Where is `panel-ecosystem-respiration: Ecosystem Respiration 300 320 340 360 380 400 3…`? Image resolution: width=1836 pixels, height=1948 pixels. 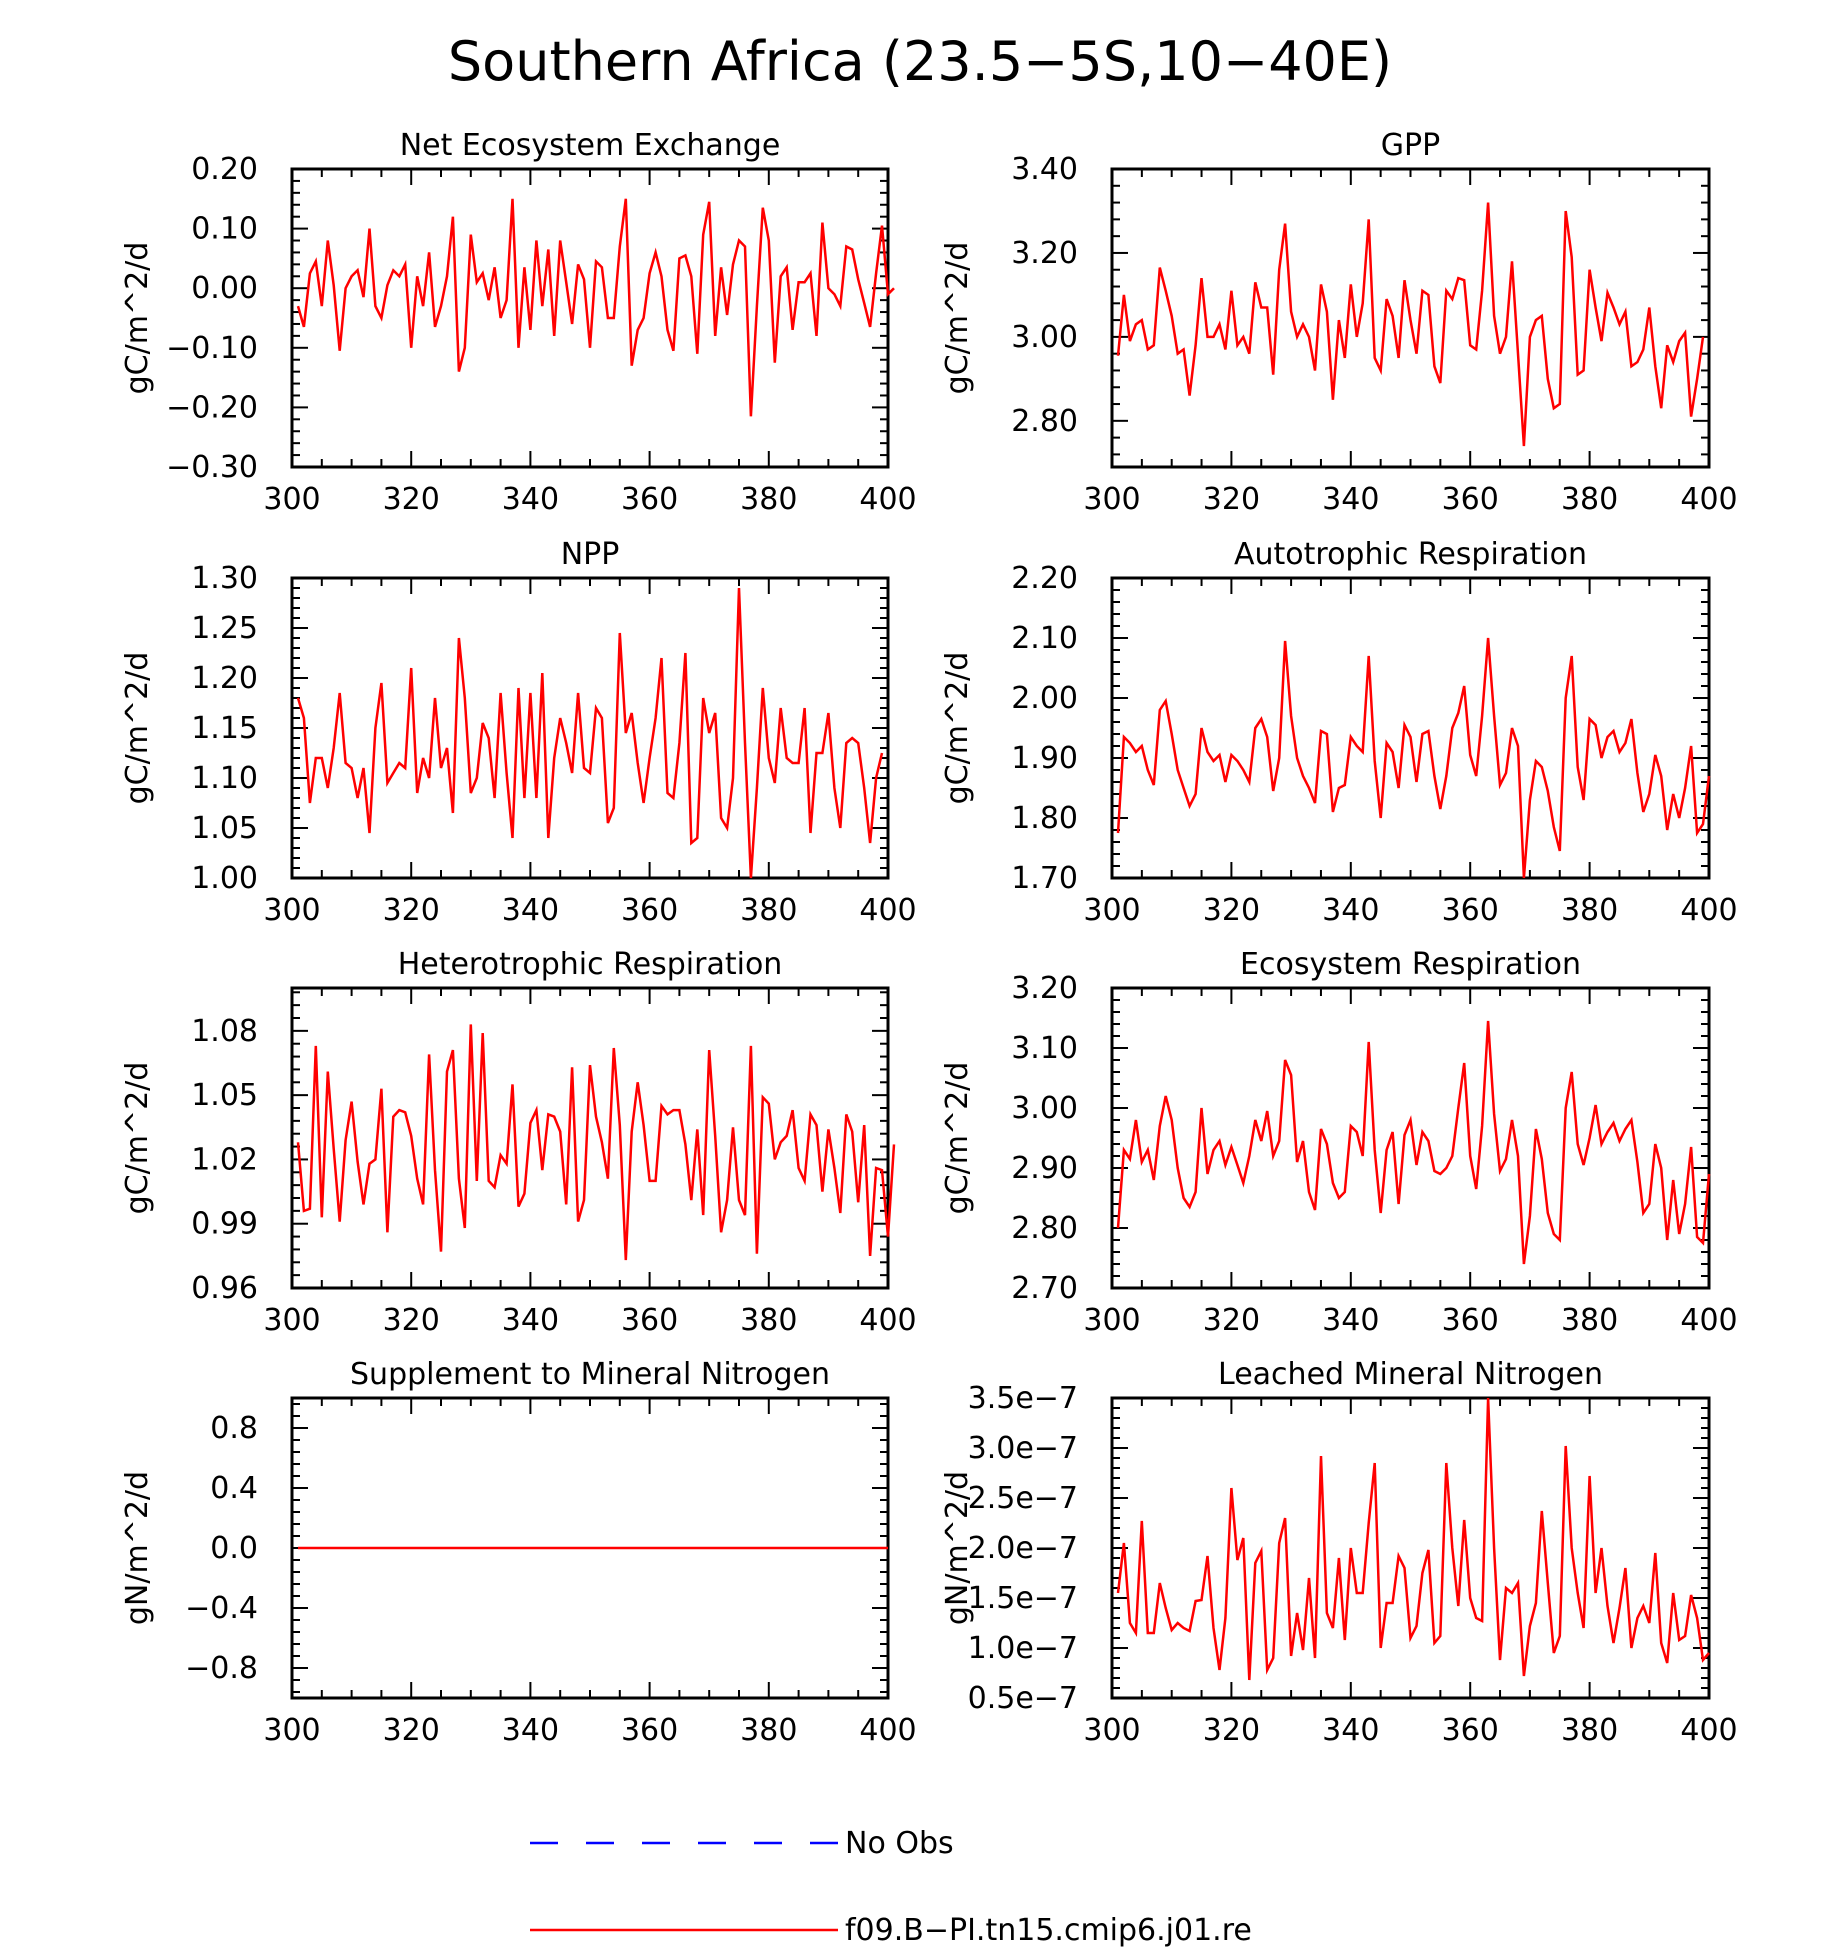
panel-ecosystem-respiration: Ecosystem Respiration 300 320 340 360 380 400 3… is located at coordinates (1339, 1142).